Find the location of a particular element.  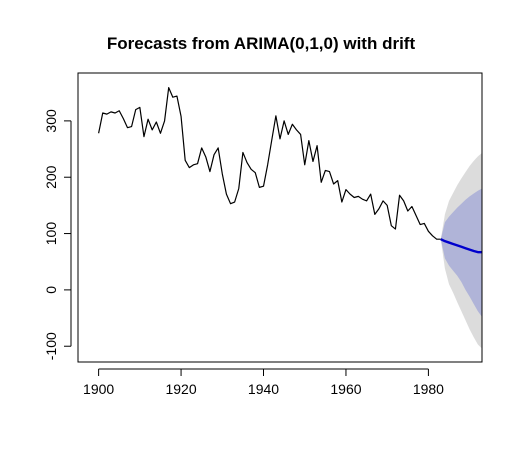

x-tick-label: 1900 is located at coordinates (98, 389).